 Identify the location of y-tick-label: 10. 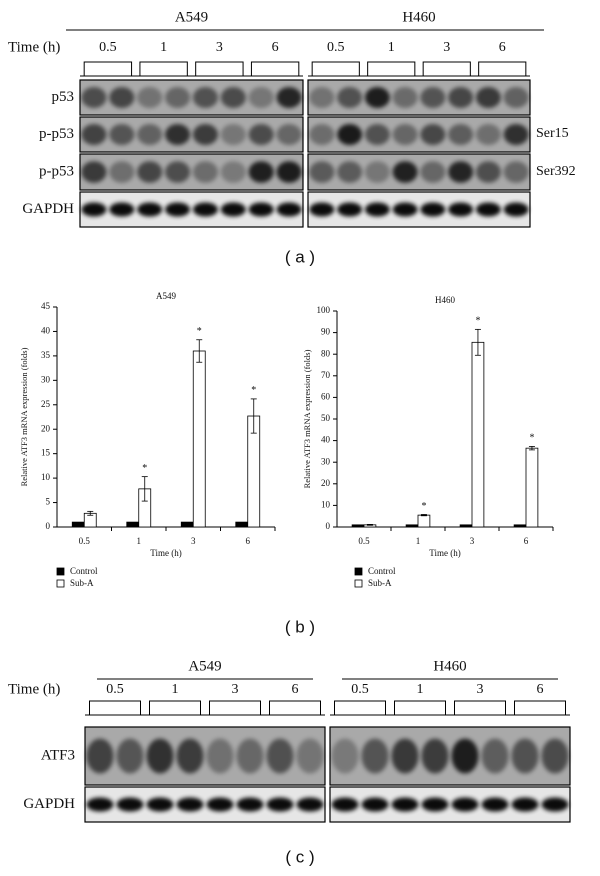
(326, 504).